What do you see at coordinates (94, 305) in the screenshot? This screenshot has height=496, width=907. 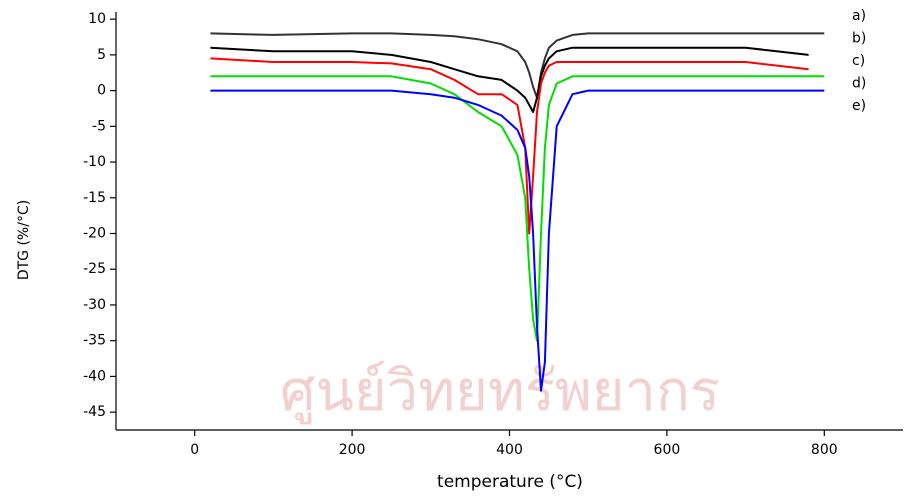 I see `y-tick-label: -30` at bounding box center [94, 305].